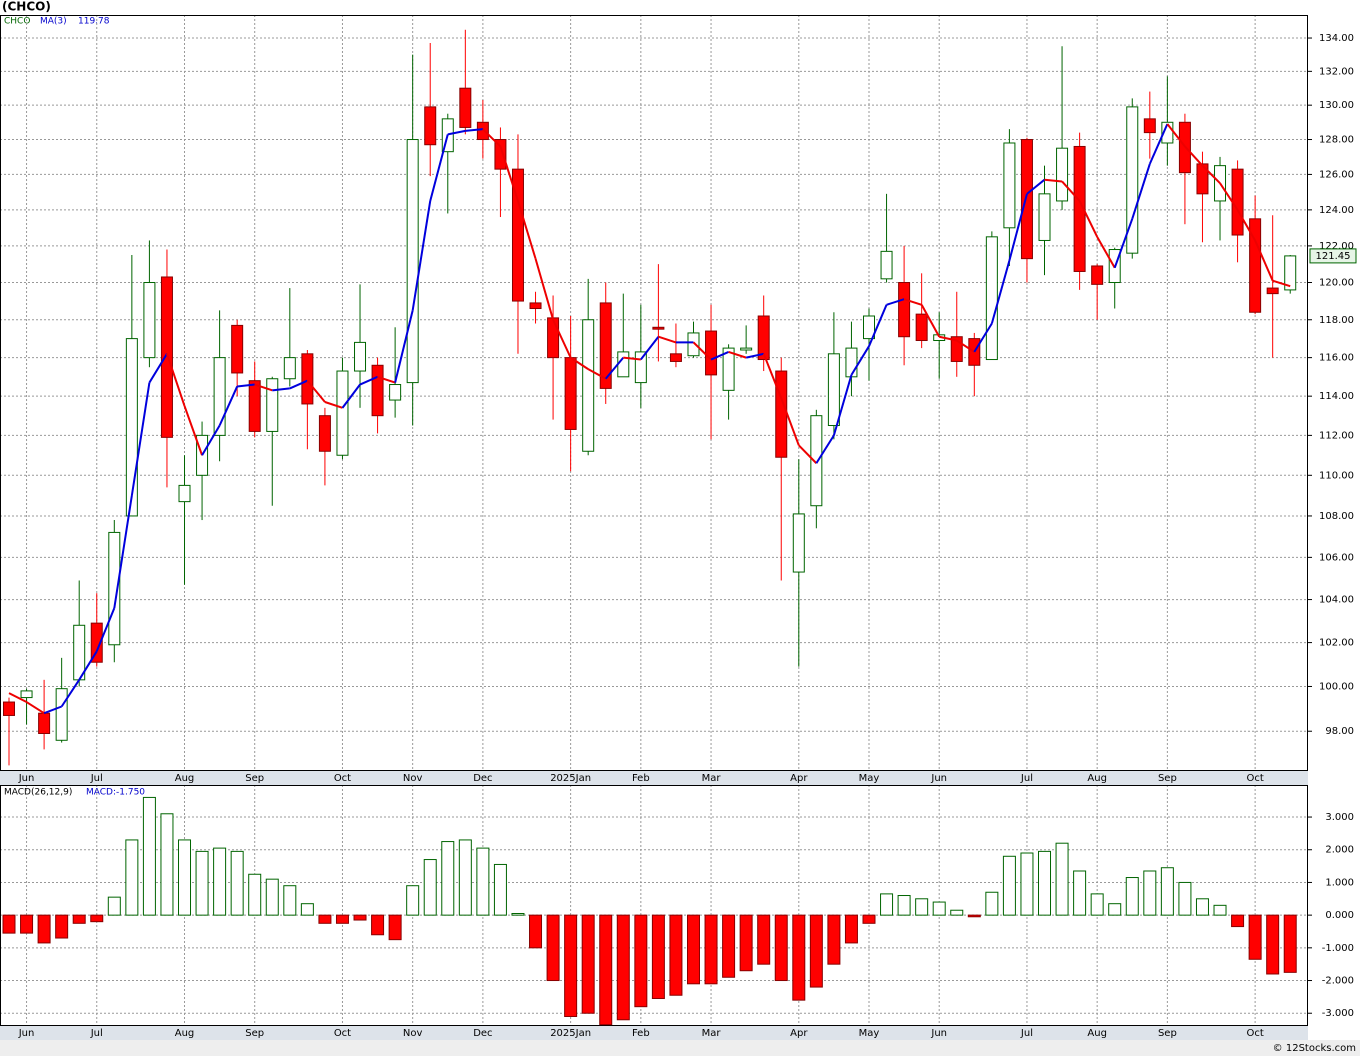 This screenshot has height=1056, width=1360. Describe the element at coordinates (1336, 140) in the screenshot. I see `y-tick-label: 128.00` at that location.